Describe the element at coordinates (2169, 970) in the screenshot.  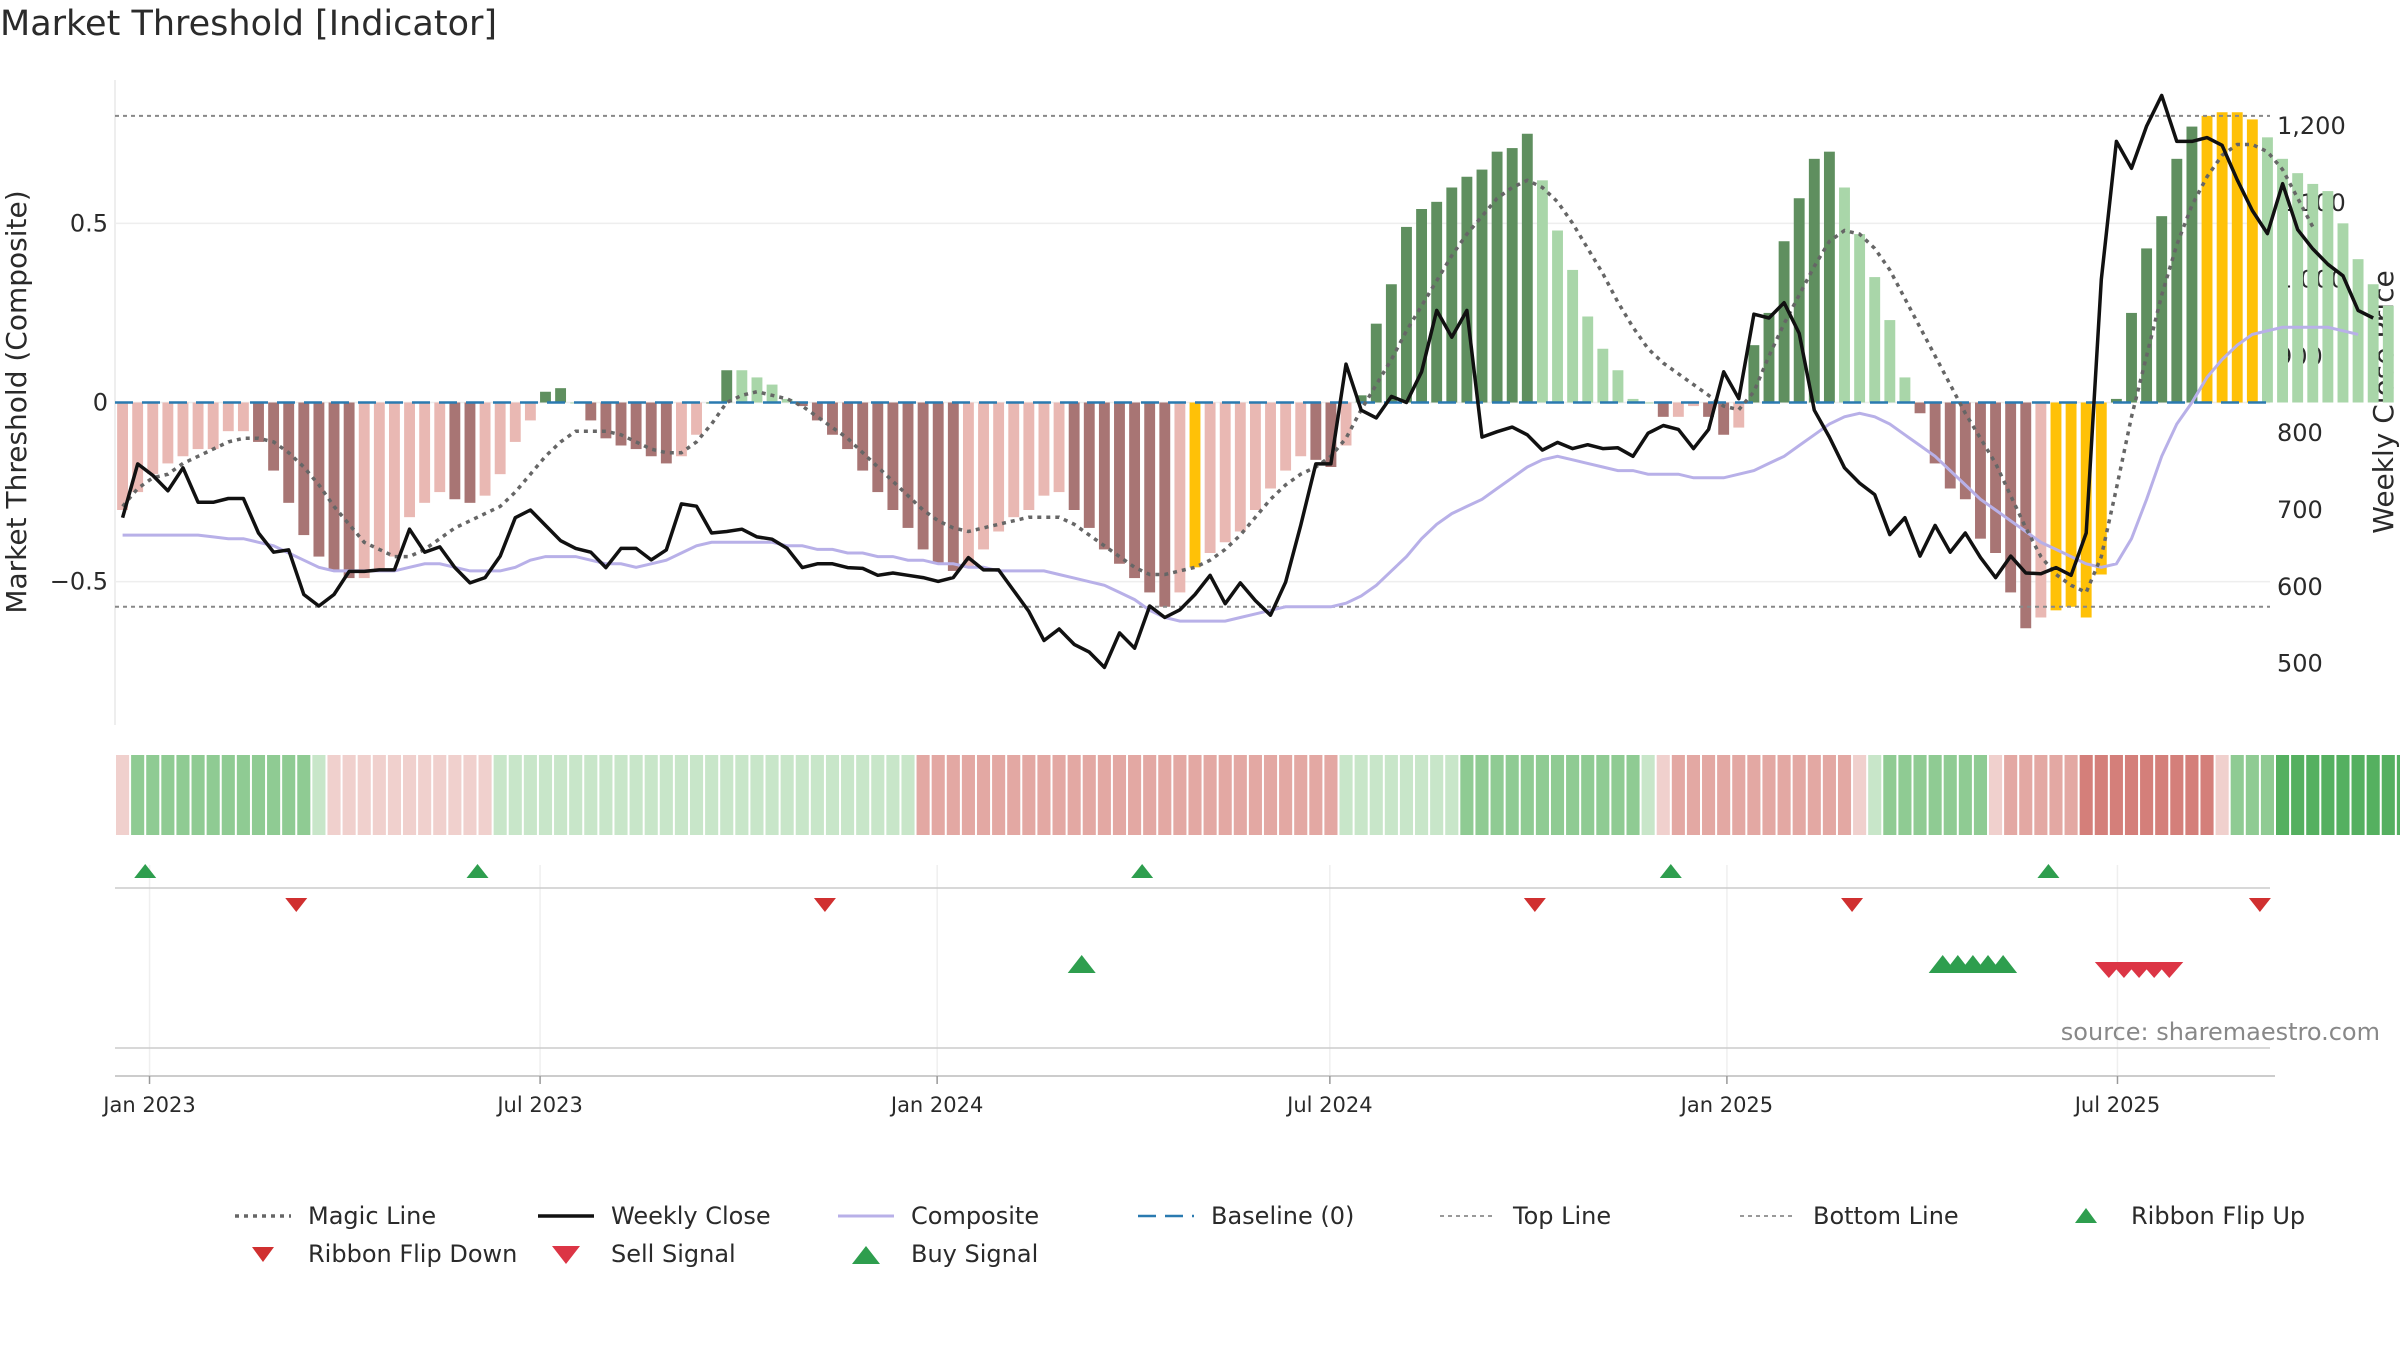
I see `sell-signal-marker` at that location.